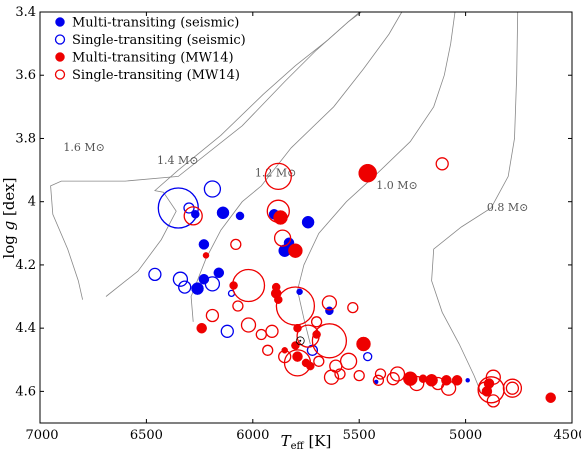 This screenshot has height=451, width=581. I want to click on x-tick-label-1: 6500, so click(146, 435).